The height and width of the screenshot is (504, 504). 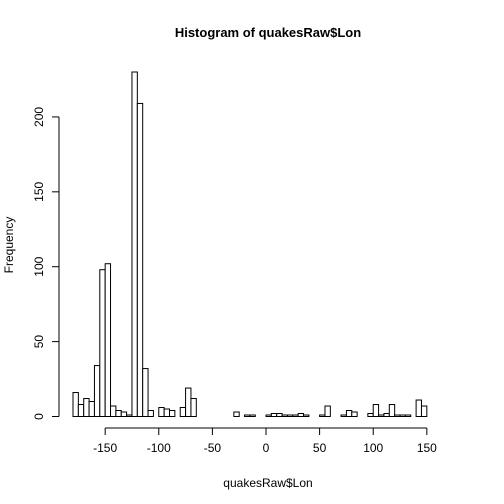 What do you see at coordinates (105, 448) in the screenshot?
I see `x-tick-label: -150` at bounding box center [105, 448].